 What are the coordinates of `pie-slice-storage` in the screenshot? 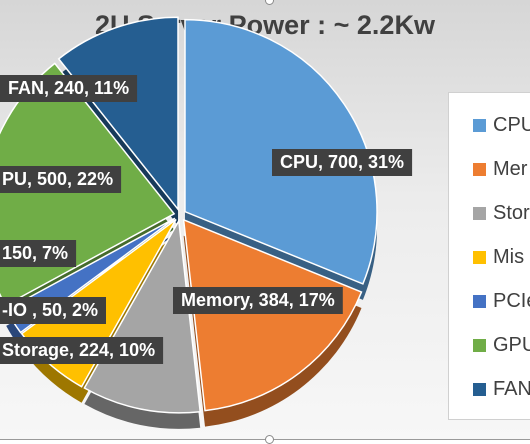 It's located at (142, 316).